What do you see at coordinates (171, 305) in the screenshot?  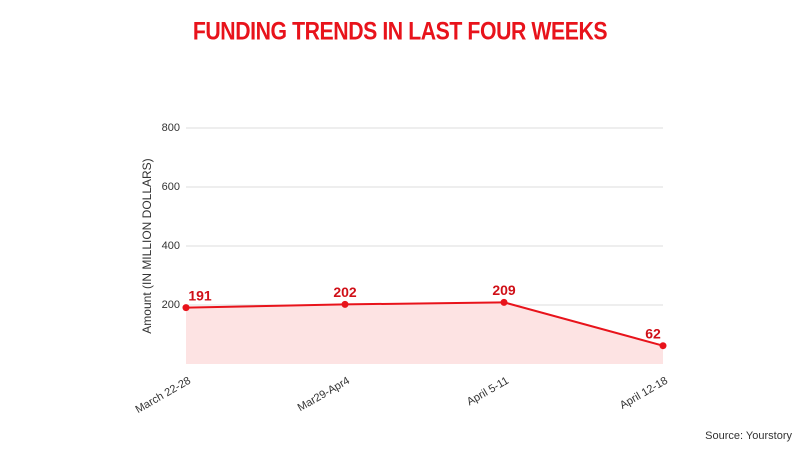 I see `y-tick-label: 200` at bounding box center [171, 305].